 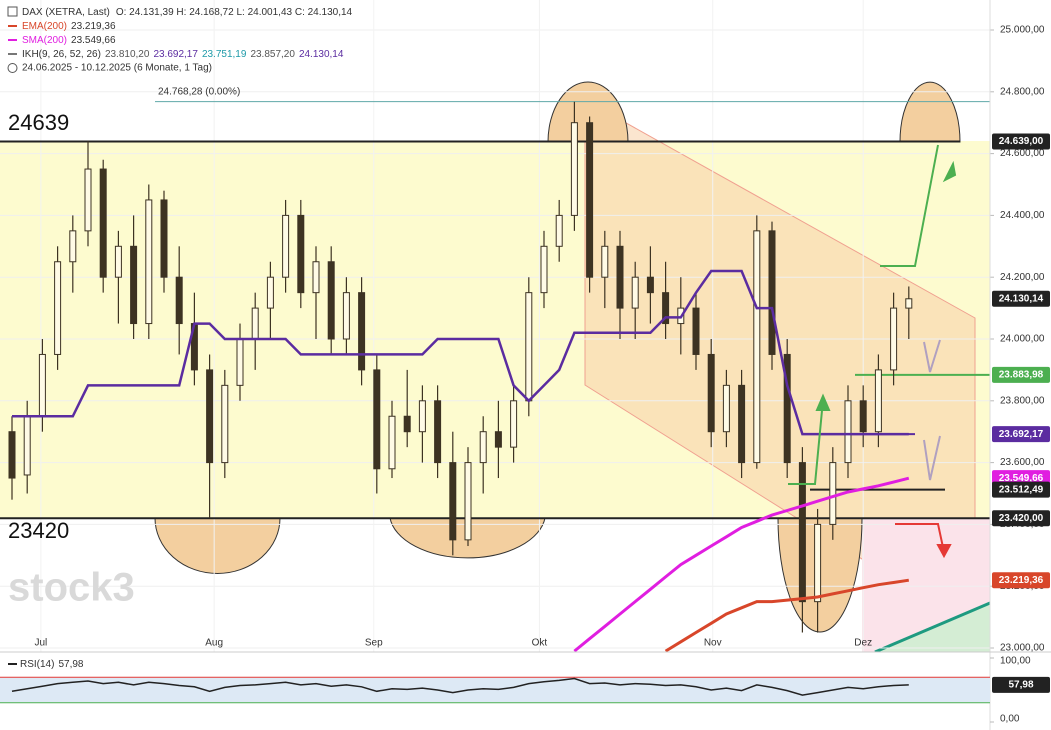 I want to click on price-tag-label: 24.130,14, so click(x=1021, y=298).